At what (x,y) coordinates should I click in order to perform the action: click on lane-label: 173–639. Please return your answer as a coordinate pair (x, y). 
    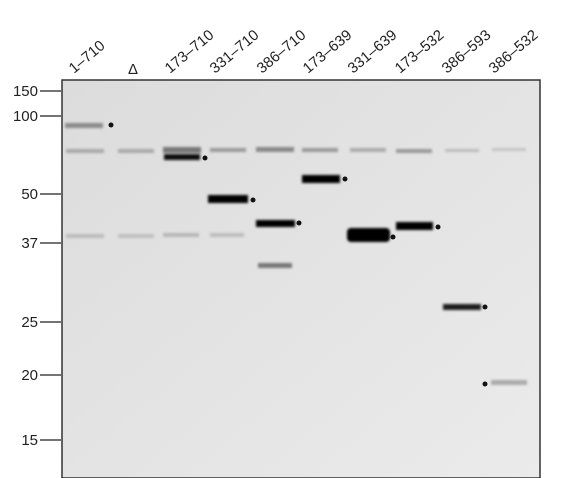
    Looking at the image, I should click on (328, 51).